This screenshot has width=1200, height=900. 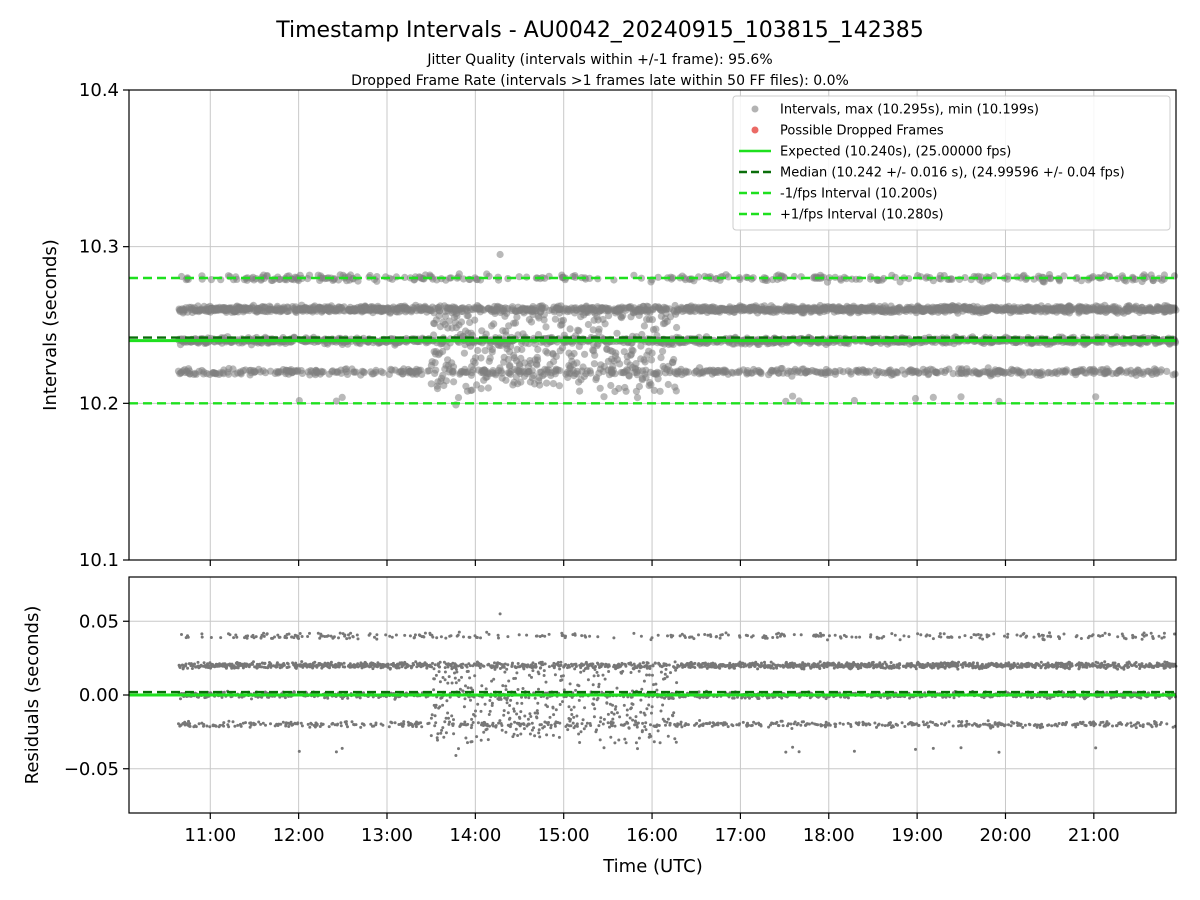 What do you see at coordinates (895, 152) in the screenshot?
I see `legend-label: Expected (10.240s), (25.00000 fps)` at bounding box center [895, 152].